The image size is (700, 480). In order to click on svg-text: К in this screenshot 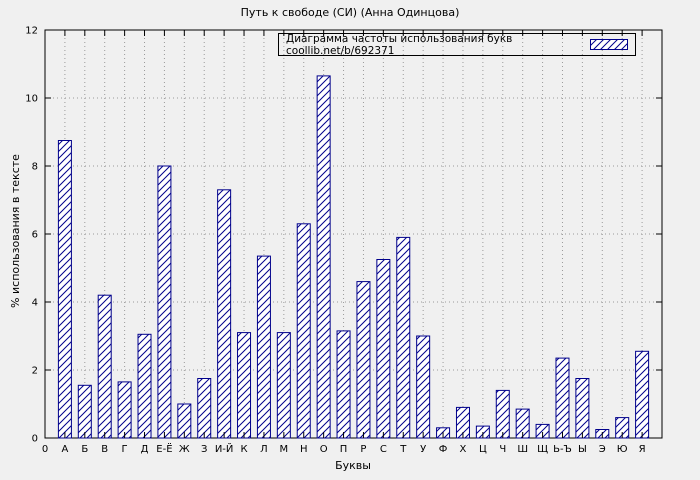, I will do `click(243, 449)`.